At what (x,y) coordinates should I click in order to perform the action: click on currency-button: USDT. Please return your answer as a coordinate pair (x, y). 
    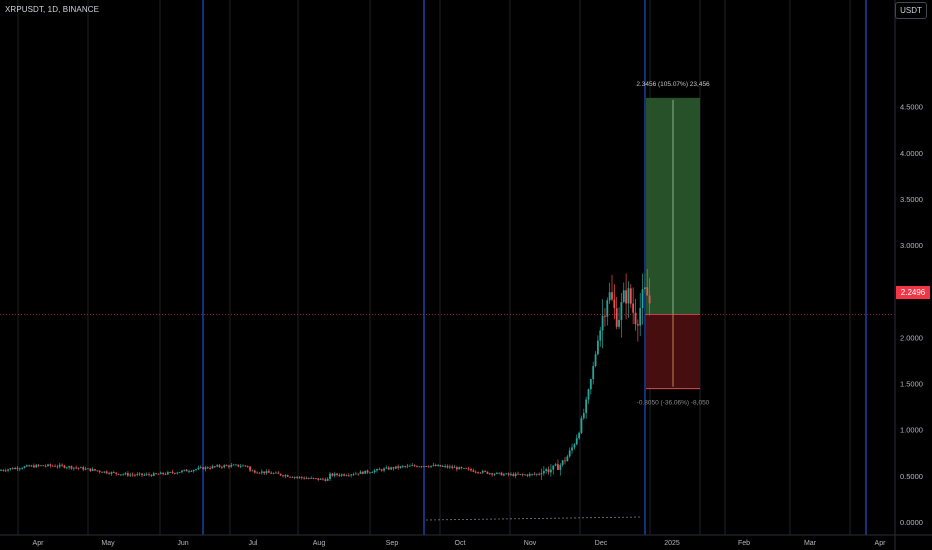
    Looking at the image, I should click on (911, 10).